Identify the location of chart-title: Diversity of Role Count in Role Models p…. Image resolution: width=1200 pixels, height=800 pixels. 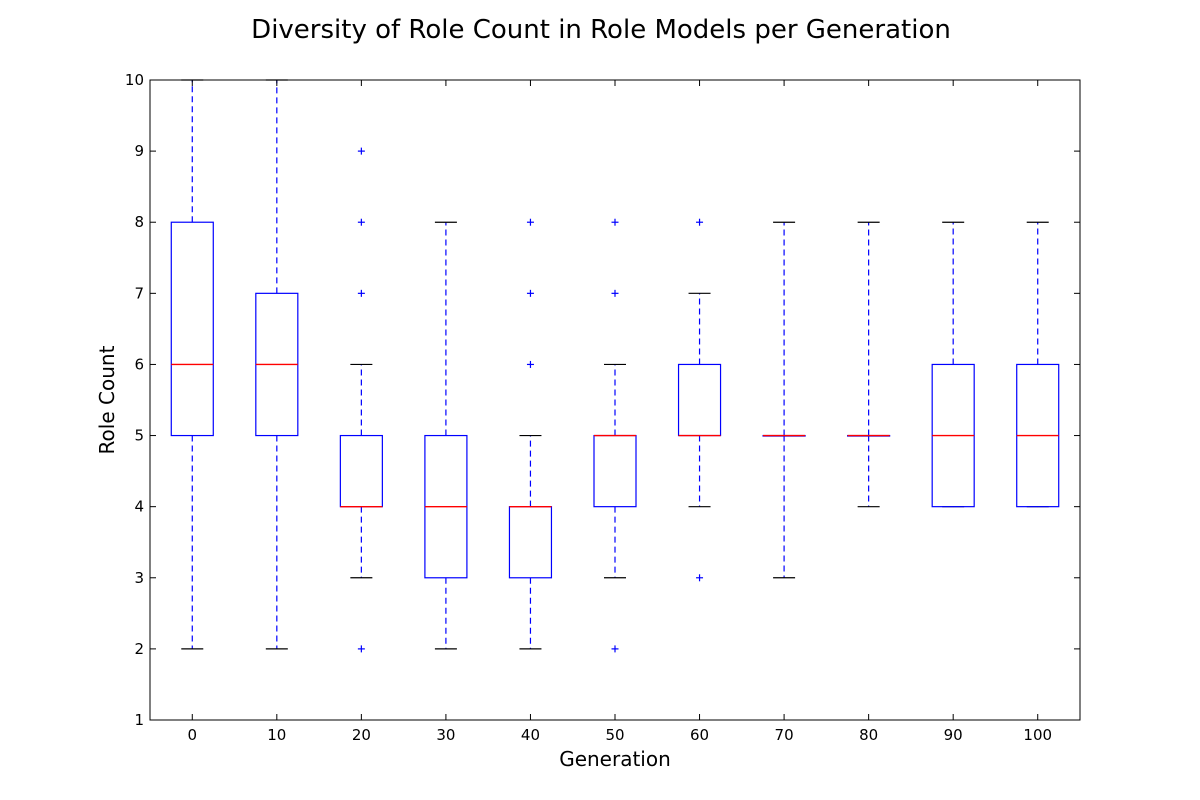
(601, 30).